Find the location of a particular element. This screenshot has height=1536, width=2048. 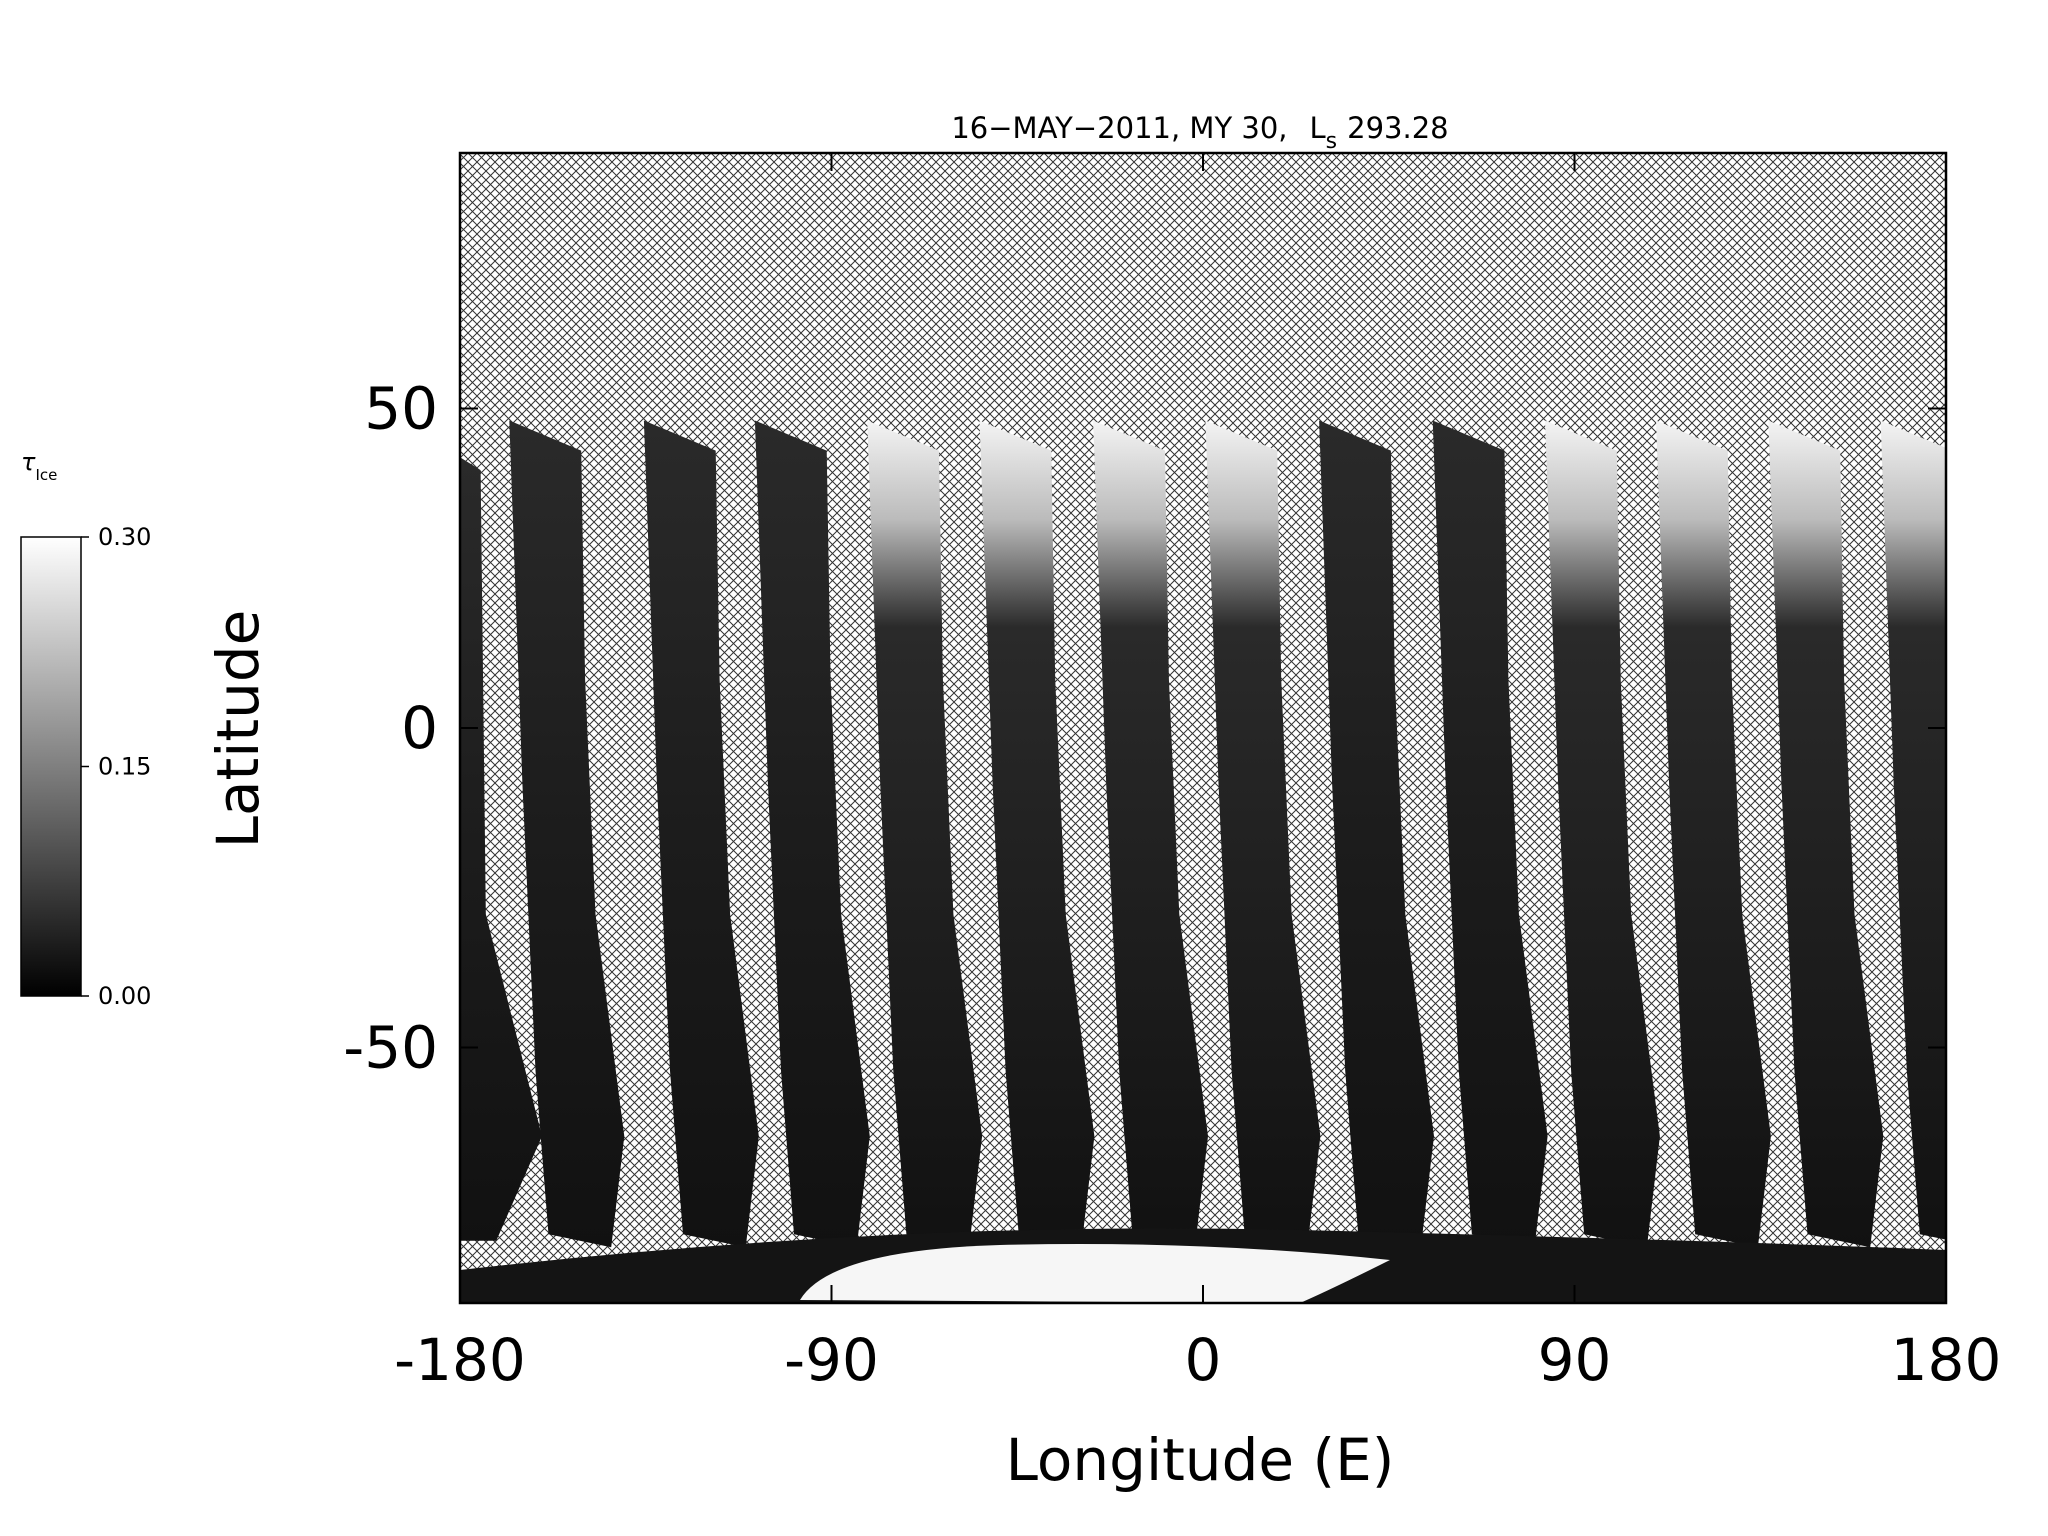

colorbar-symbol: τ is located at coordinates (28, 462).